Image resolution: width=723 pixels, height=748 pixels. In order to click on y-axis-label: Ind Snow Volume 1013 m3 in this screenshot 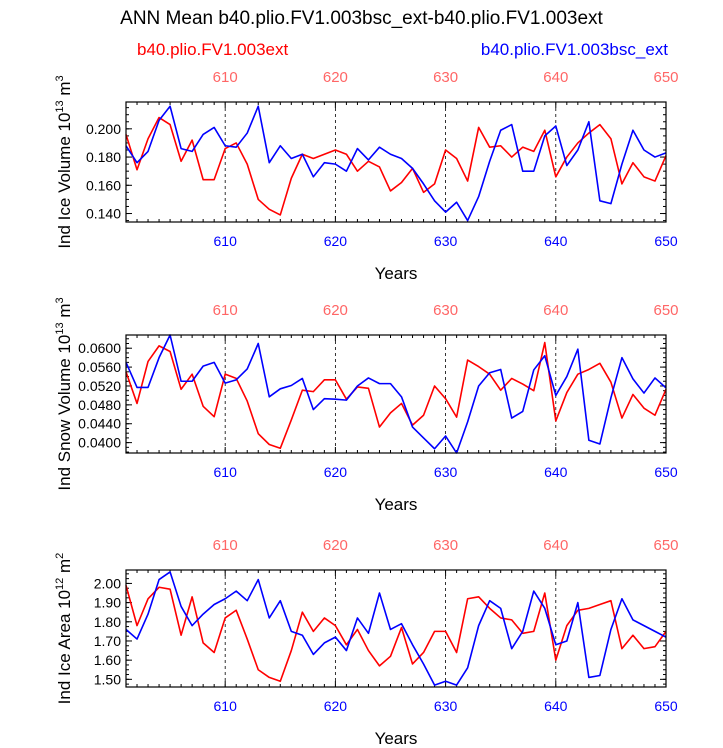, I will do `click(64, 393)`.